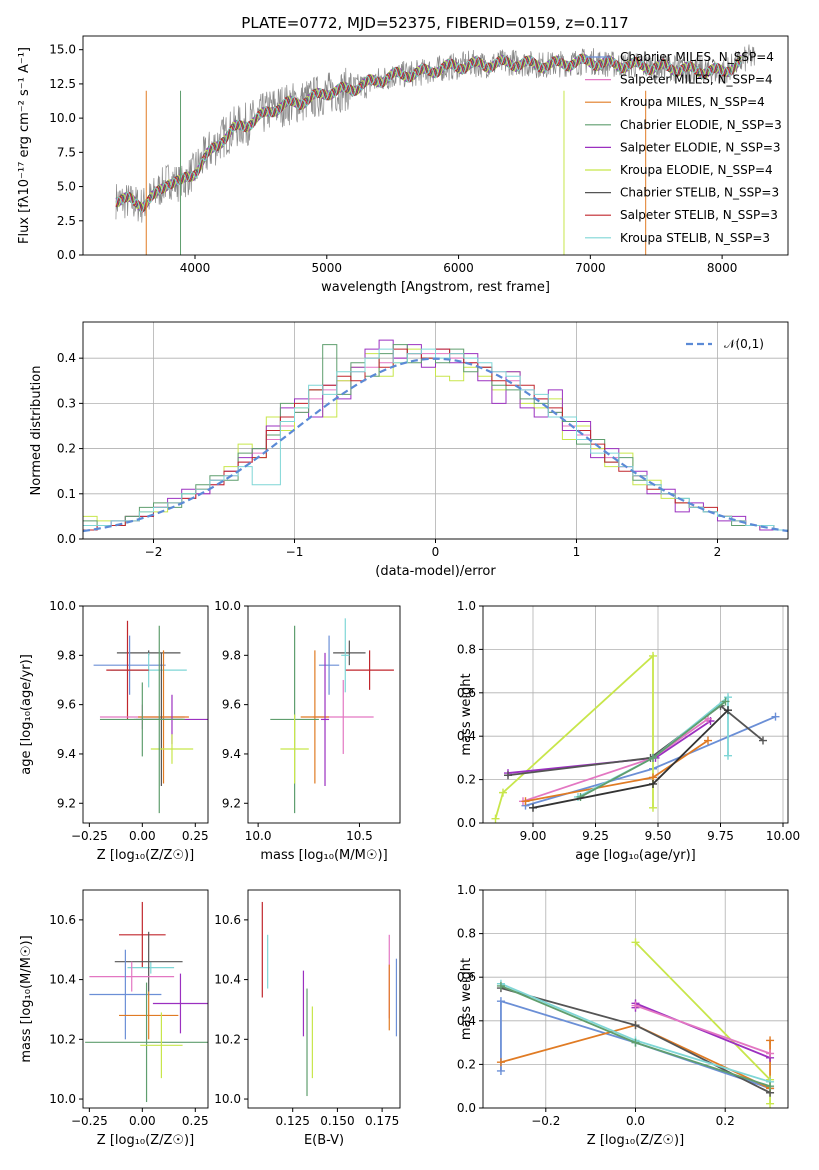 The height and width of the screenshot is (1170, 819). Describe the element at coordinates (26, 998) in the screenshot. I see `y-axis-label: mass [log₁₀(M/M☉)]` at that location.